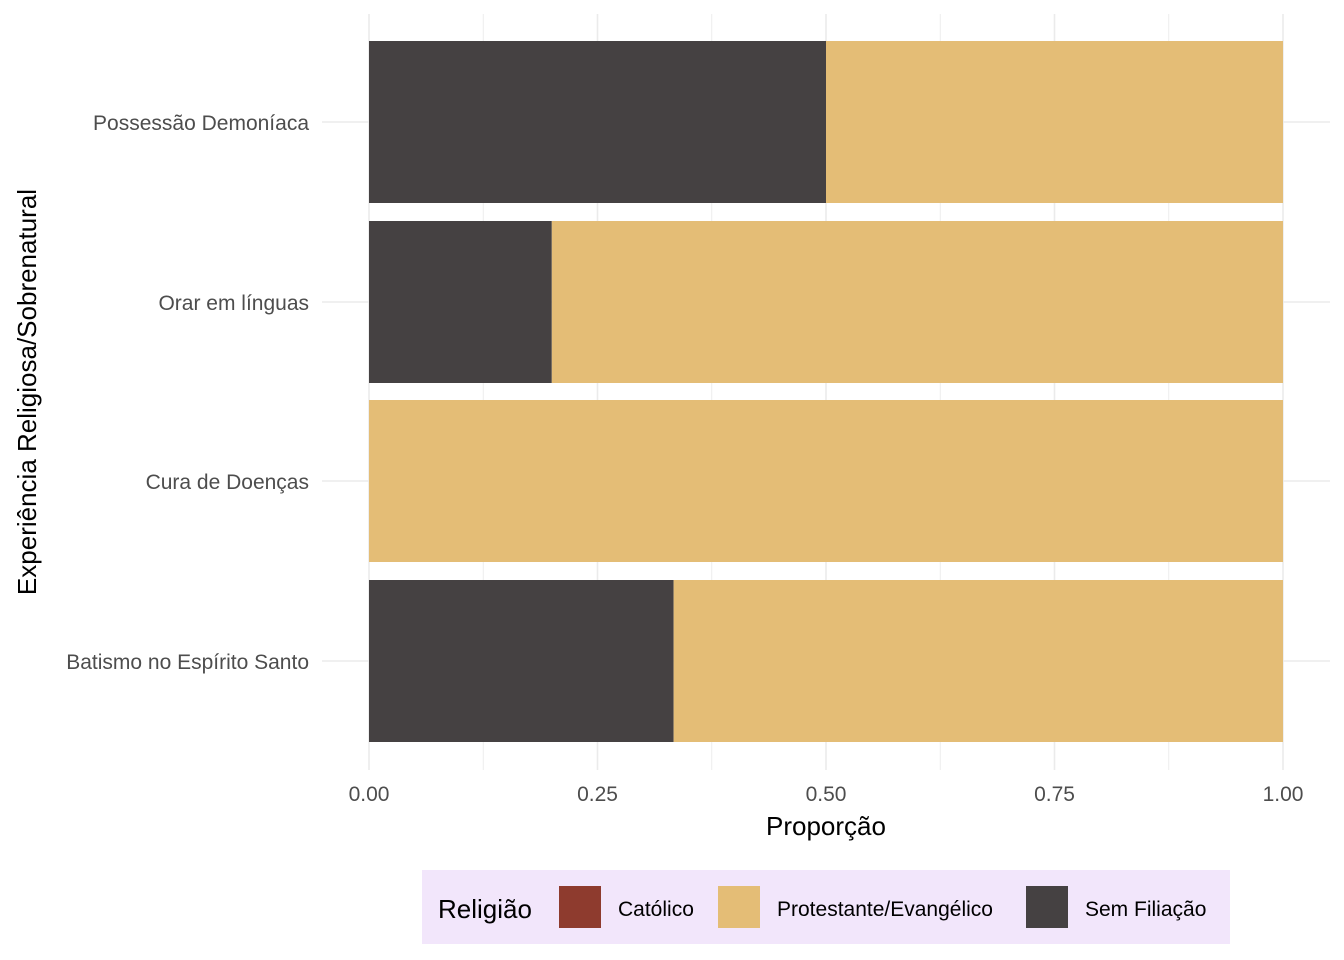 The height and width of the screenshot is (960, 1344). Describe the element at coordinates (826, 794) in the screenshot. I see `x-tick-label: 0.50` at that location.